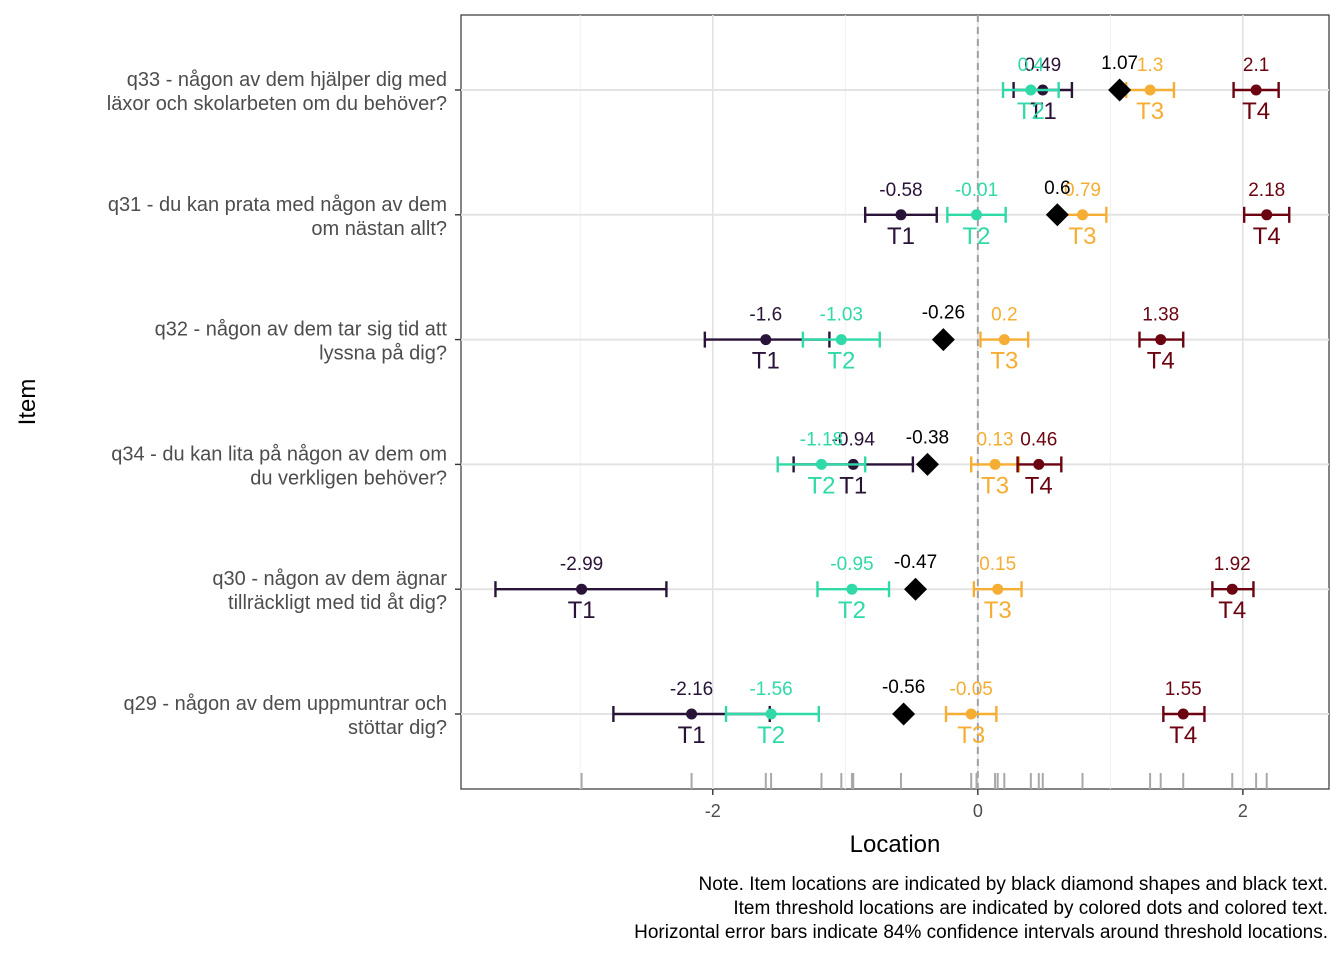  Describe the element at coordinates (903, 687) in the screenshot. I see `item-location-label: -0.56` at that location.